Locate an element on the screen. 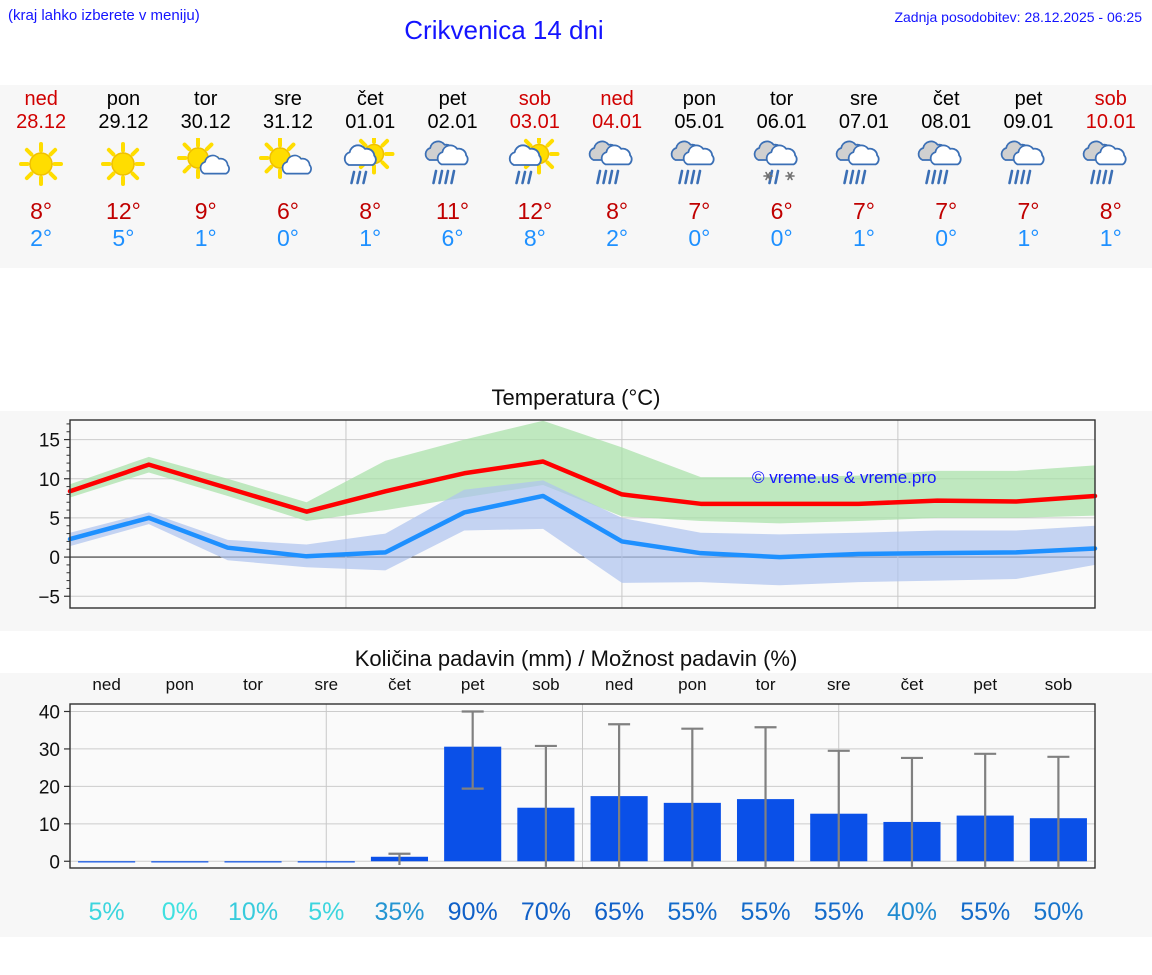 This screenshot has height=975, width=1152. forecast-day-date: 01.01 is located at coordinates (370, 122).